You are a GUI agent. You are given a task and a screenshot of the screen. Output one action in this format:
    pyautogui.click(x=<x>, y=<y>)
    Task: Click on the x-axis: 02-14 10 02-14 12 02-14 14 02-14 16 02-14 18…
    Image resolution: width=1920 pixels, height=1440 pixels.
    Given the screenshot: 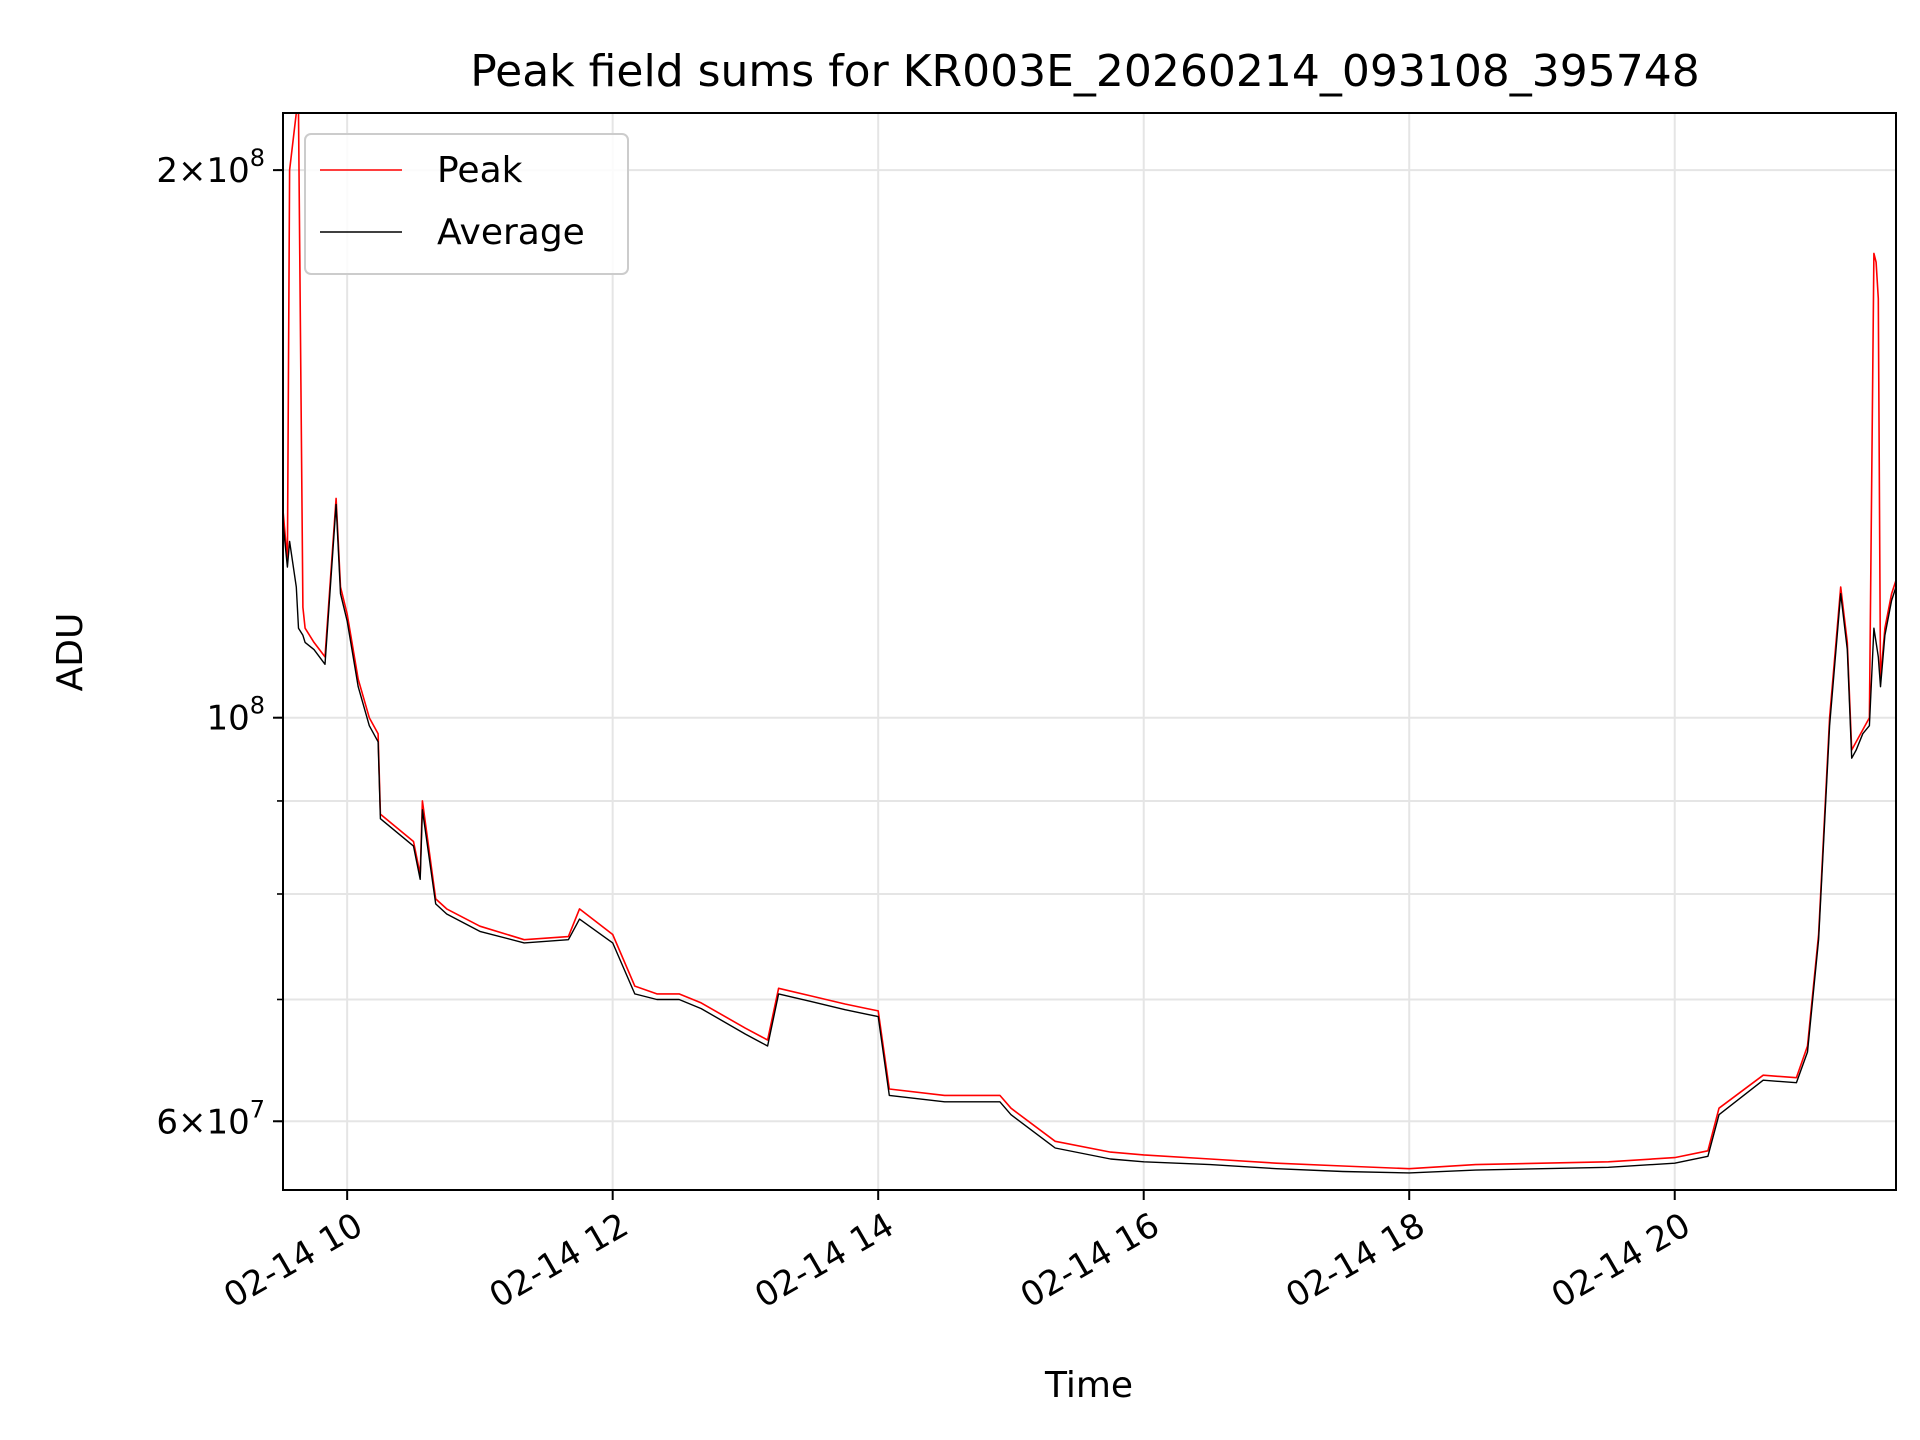 What is the action you would take?
    pyautogui.click(x=957, y=1253)
    